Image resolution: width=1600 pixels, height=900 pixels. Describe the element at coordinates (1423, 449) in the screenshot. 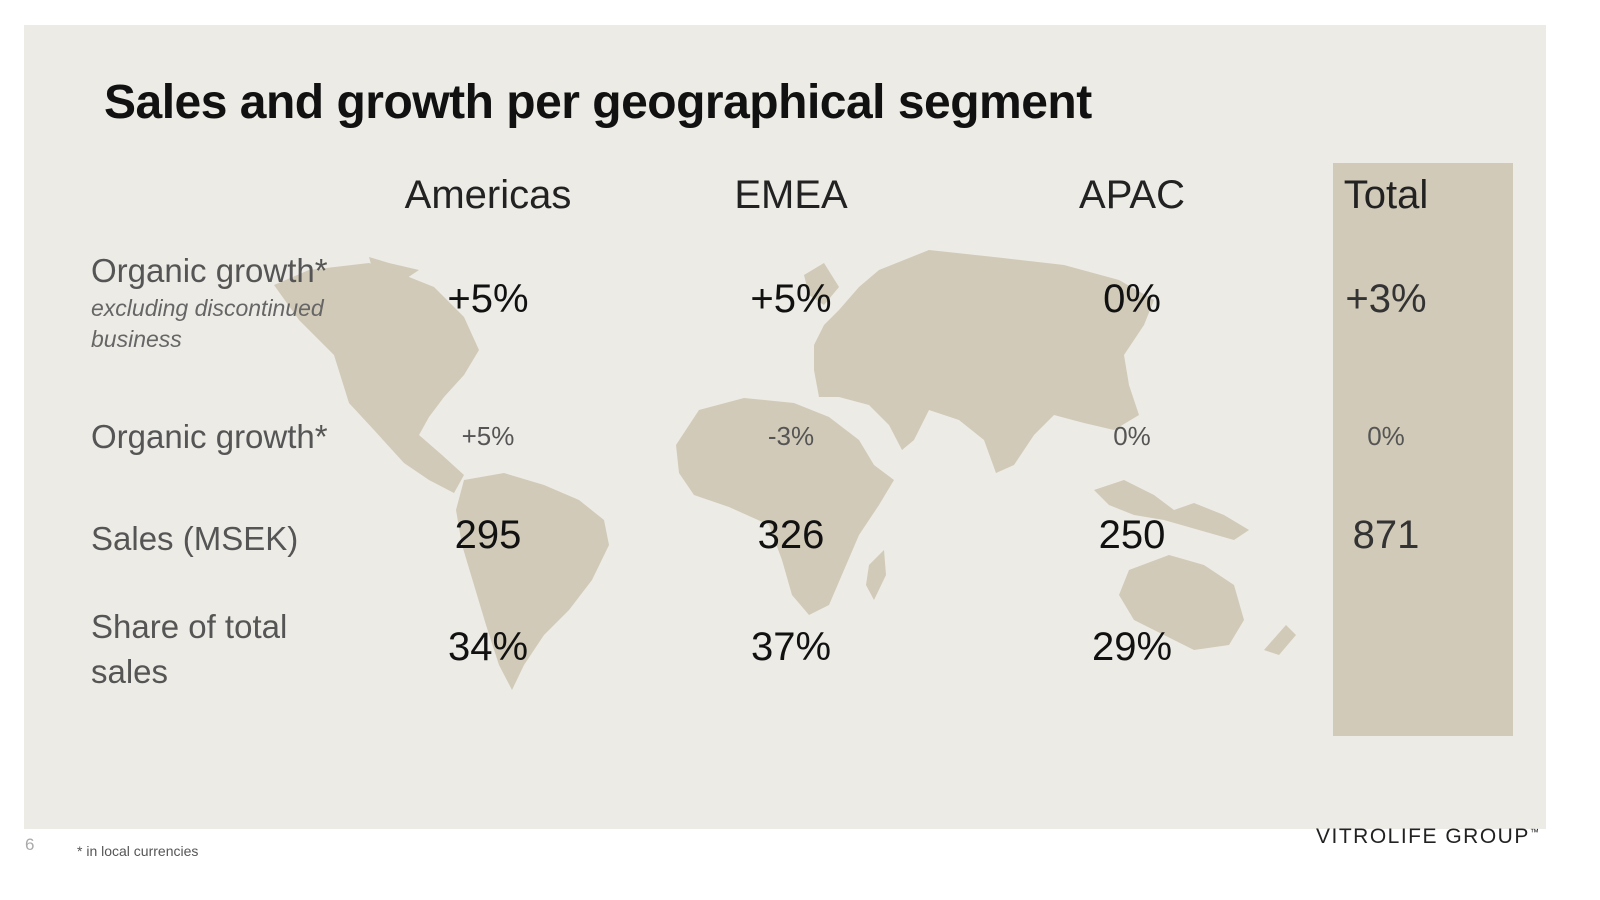

I see `total-column-highlight` at that location.